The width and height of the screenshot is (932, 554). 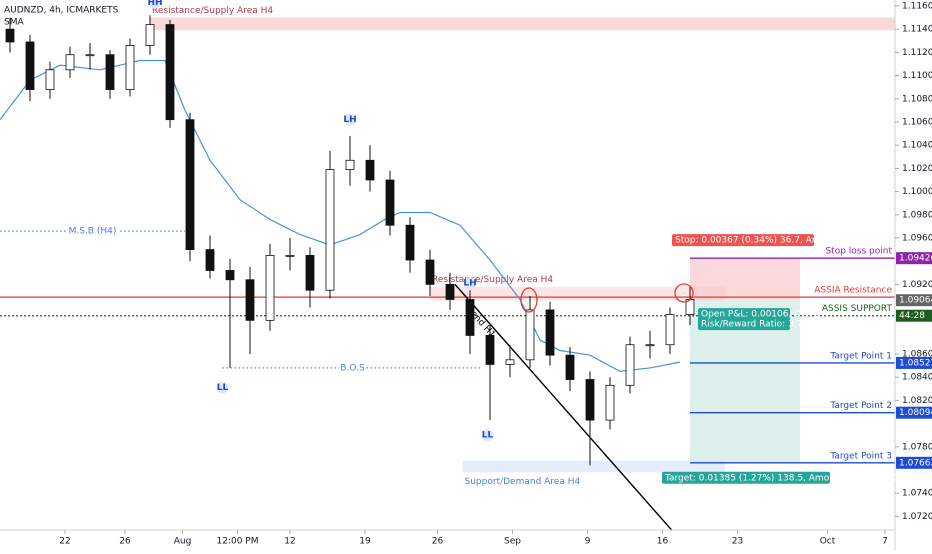 What do you see at coordinates (917, 169) in the screenshot?
I see `y-tick-label: 1.10200` at bounding box center [917, 169].